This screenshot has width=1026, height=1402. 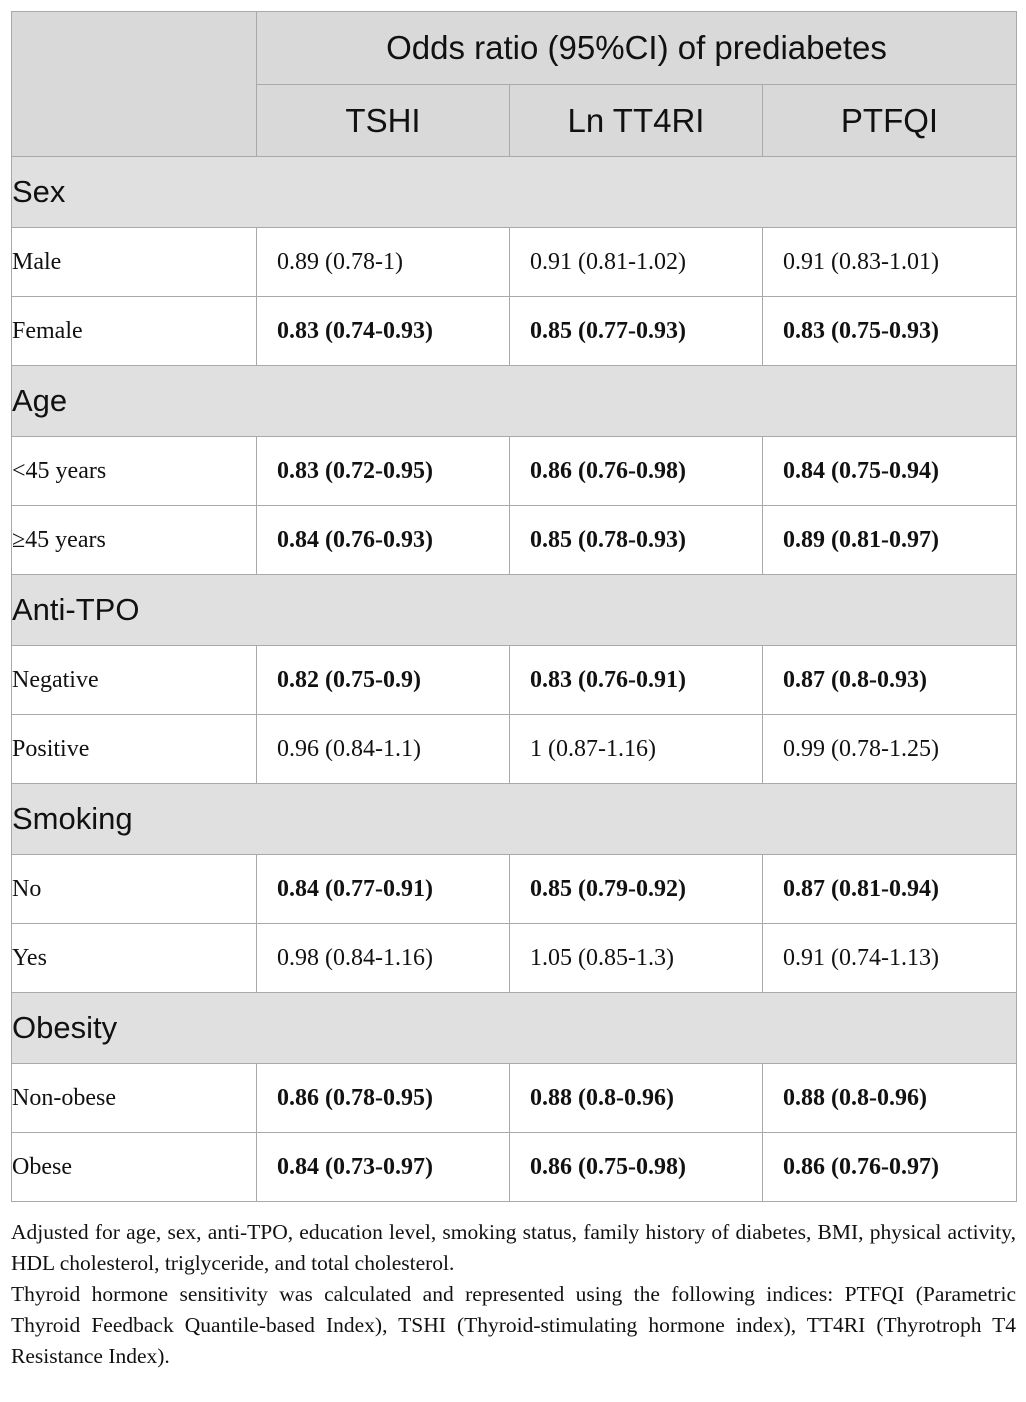 I want to click on row-label: Obese, so click(x=134, y=1167).